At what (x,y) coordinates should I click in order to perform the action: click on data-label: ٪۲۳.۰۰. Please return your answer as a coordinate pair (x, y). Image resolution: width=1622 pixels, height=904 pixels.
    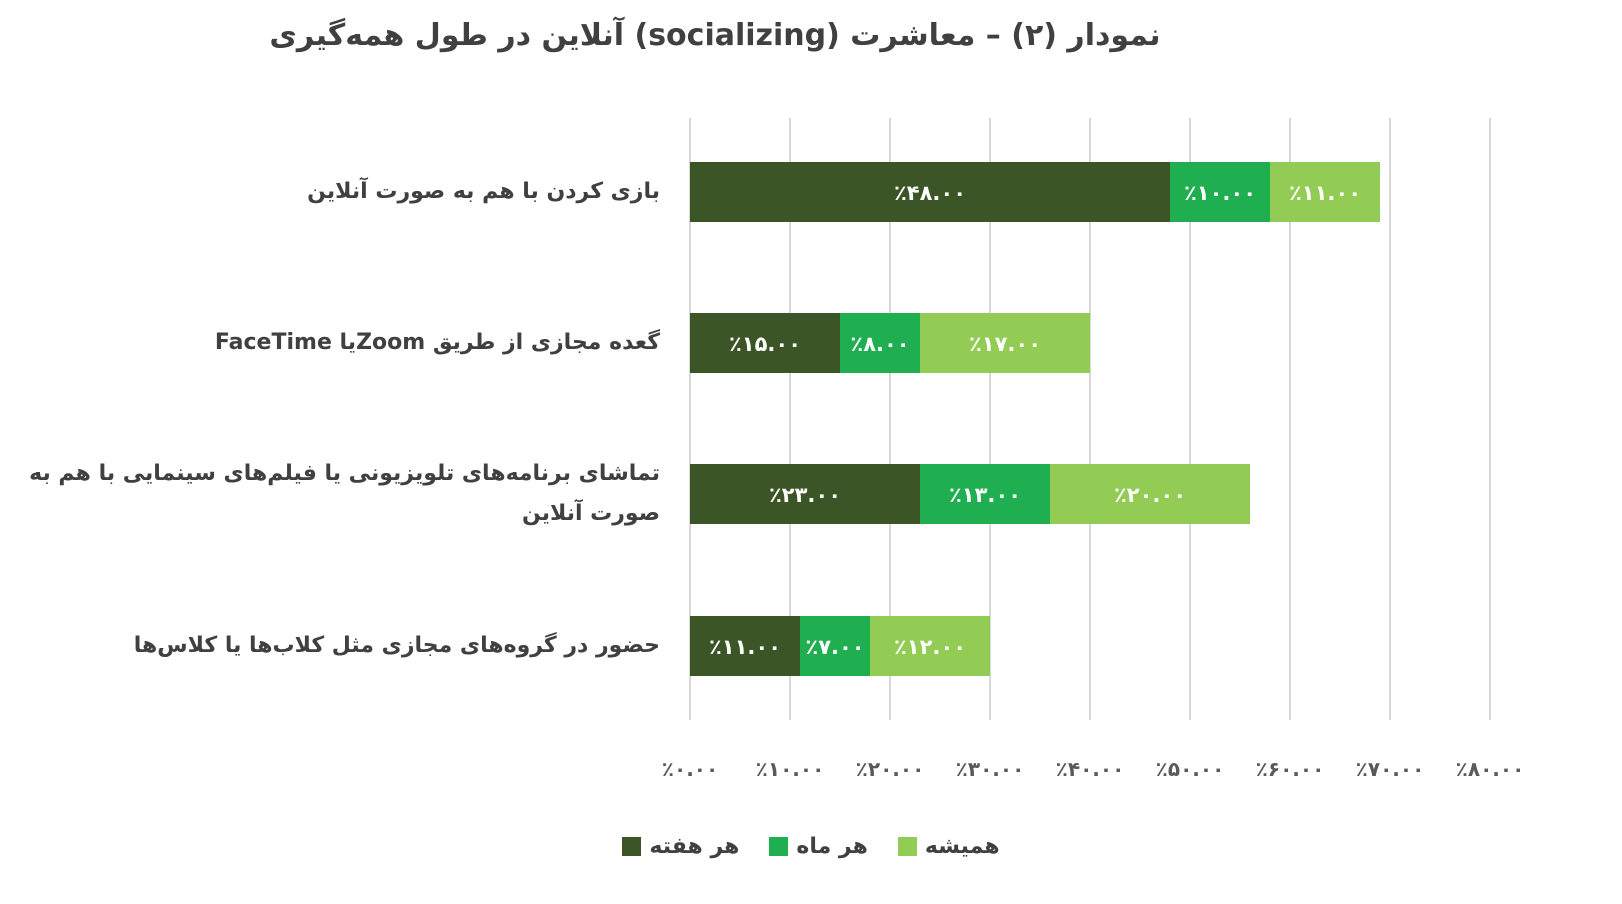
    Looking at the image, I should click on (805, 495).